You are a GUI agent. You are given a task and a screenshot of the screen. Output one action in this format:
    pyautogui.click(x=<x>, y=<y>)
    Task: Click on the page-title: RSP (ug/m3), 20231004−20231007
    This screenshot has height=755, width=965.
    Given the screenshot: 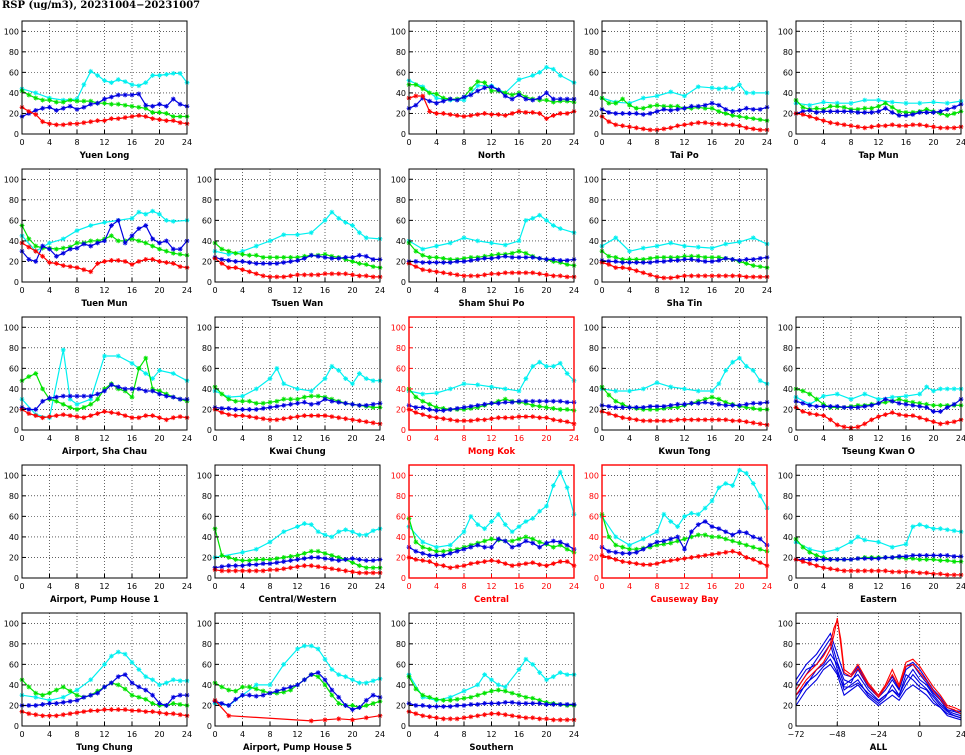 What is the action you would take?
    pyautogui.click(x=101, y=5)
    